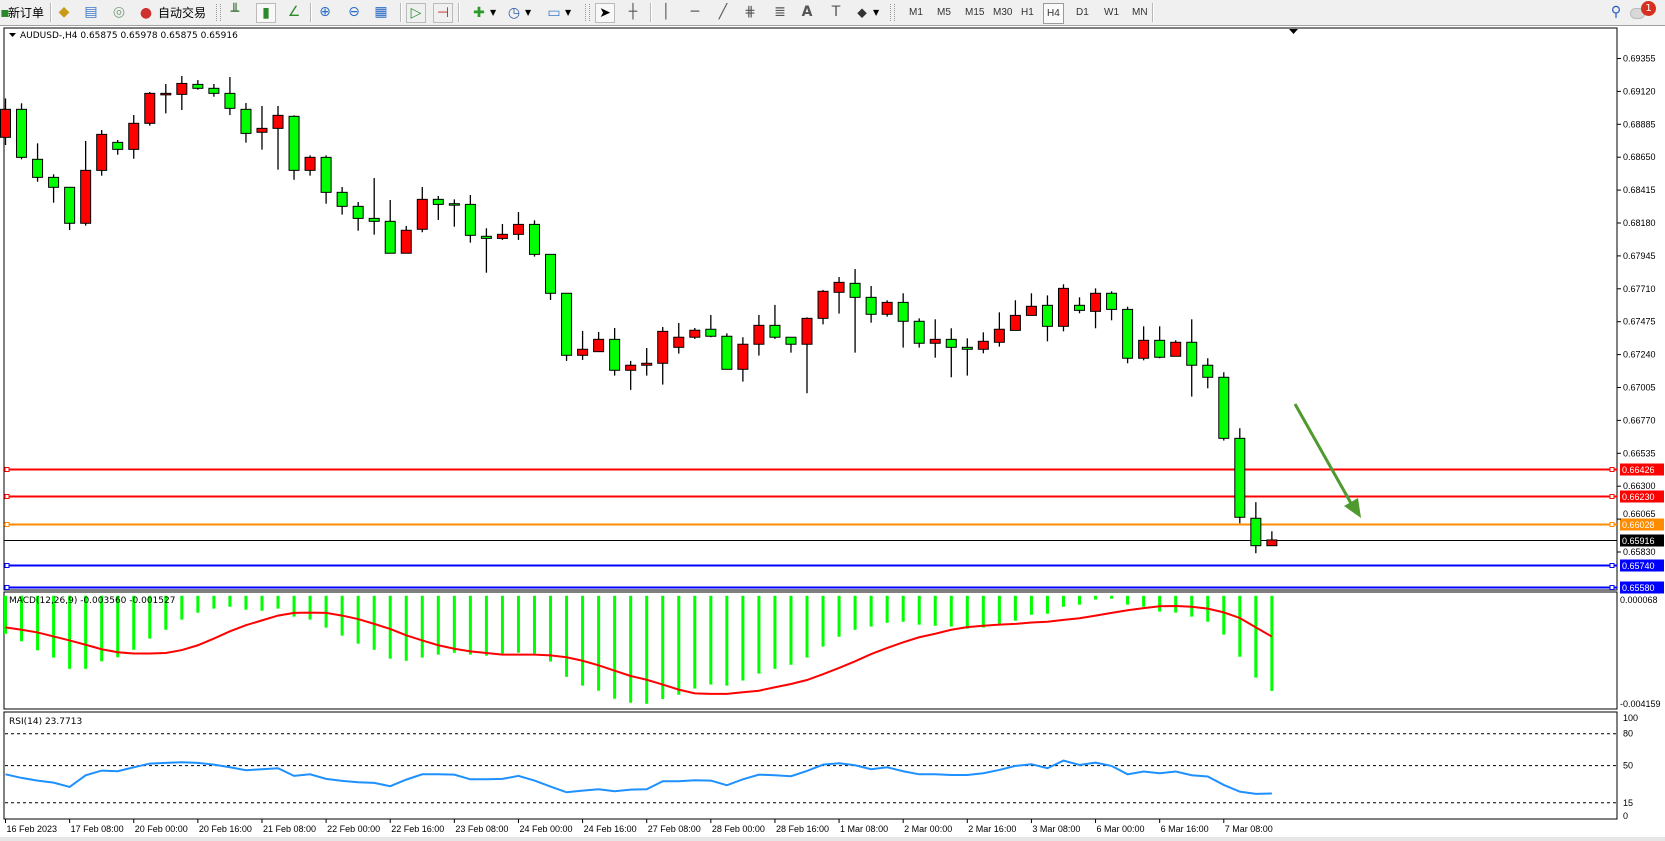 This screenshot has height=841, width=1665. I want to click on chart-shift-marker-icon, so click(1293, 31).